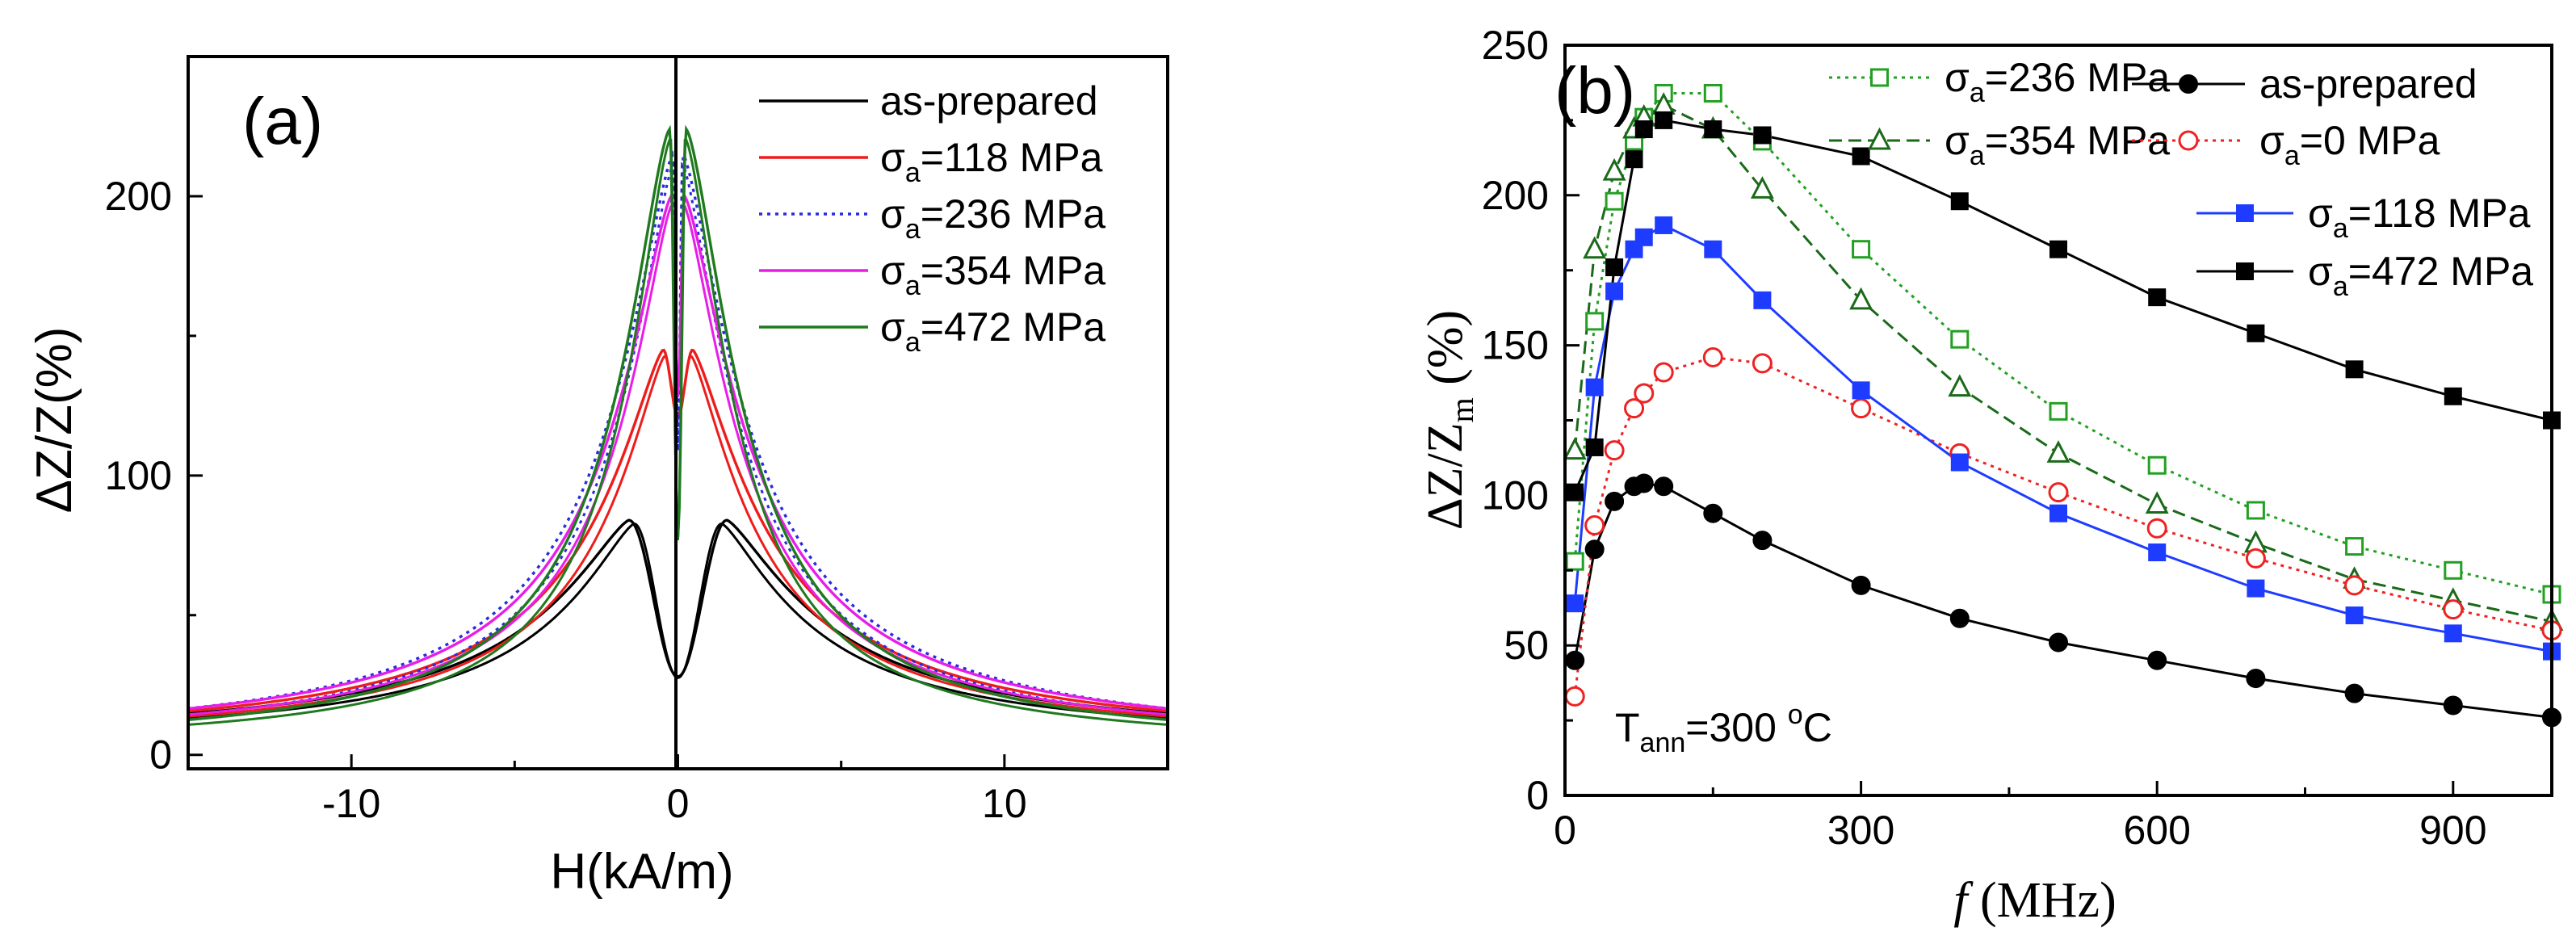 The image size is (2576, 940). Describe the element at coordinates (2063, 600) in the screenshot. I see `panel-b-series-line-asp` at that location.